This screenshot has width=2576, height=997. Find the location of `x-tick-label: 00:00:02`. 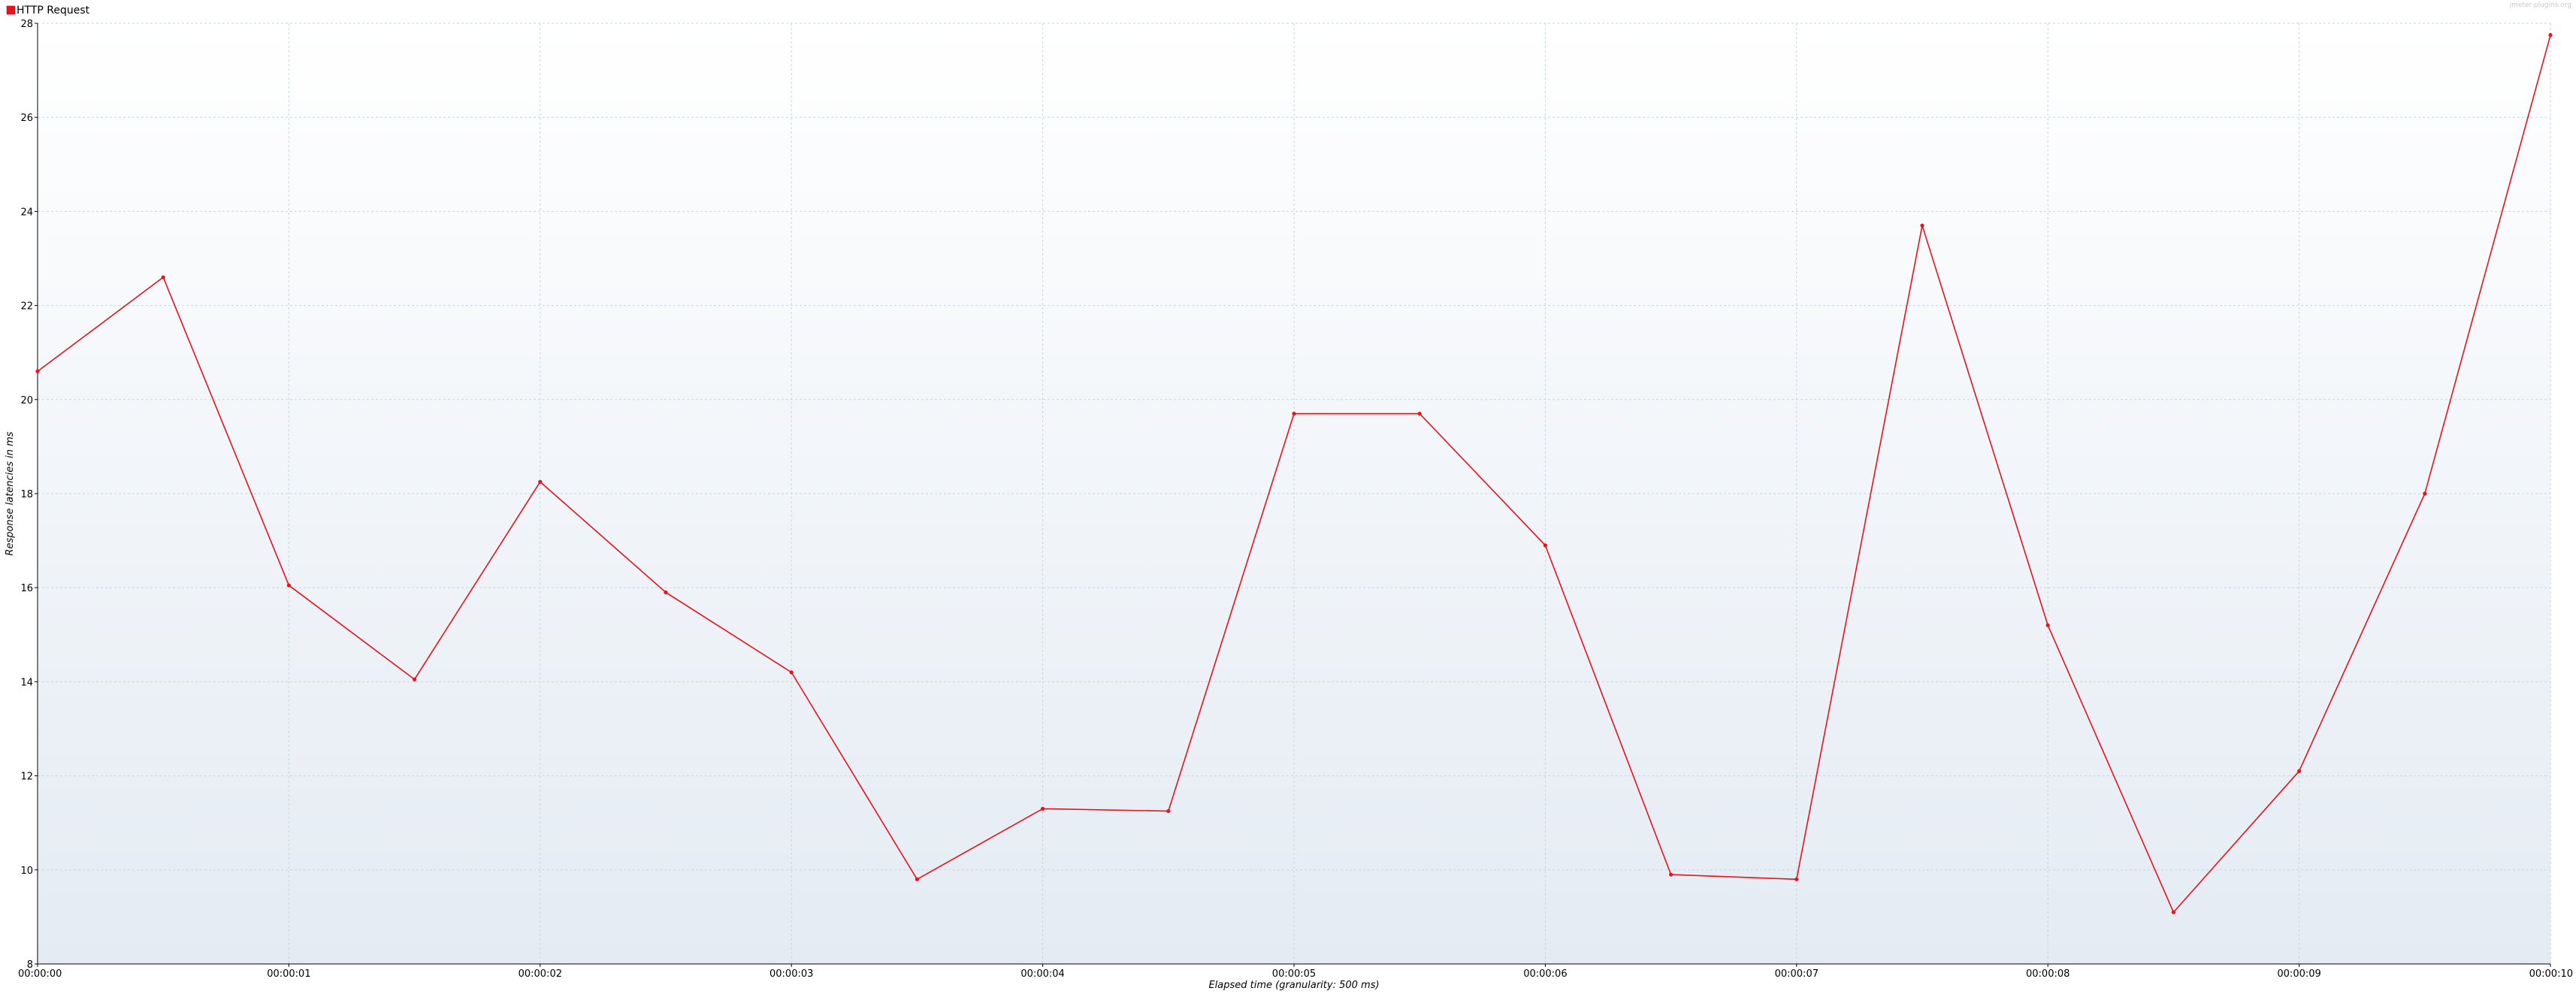

x-tick-label: 00:00:02 is located at coordinates (540, 974).